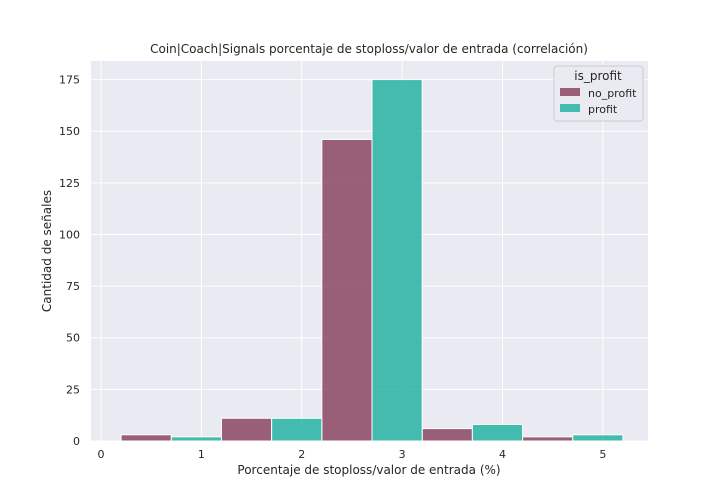  What do you see at coordinates (402, 454) in the screenshot?
I see `x-tick-label: 3` at bounding box center [402, 454].